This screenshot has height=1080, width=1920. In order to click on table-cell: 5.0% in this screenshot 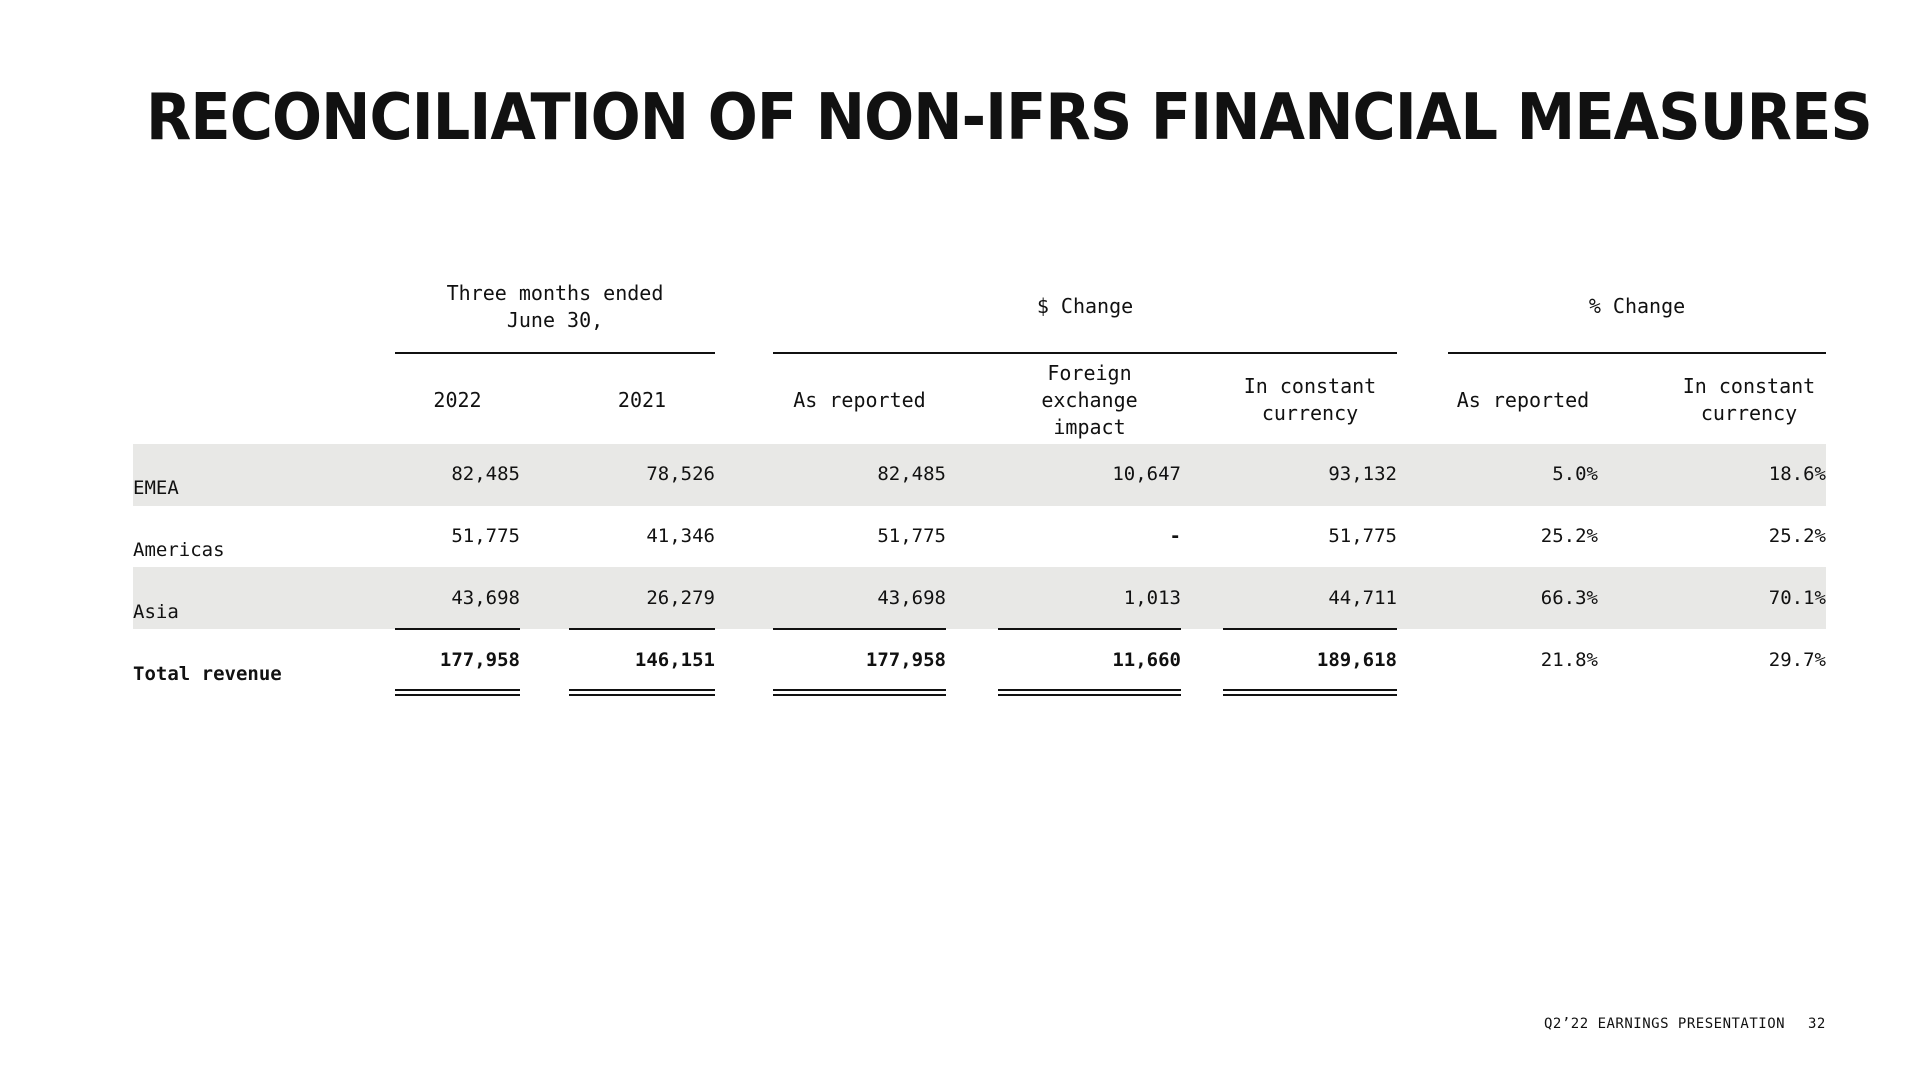, I will do `click(1575, 474)`.